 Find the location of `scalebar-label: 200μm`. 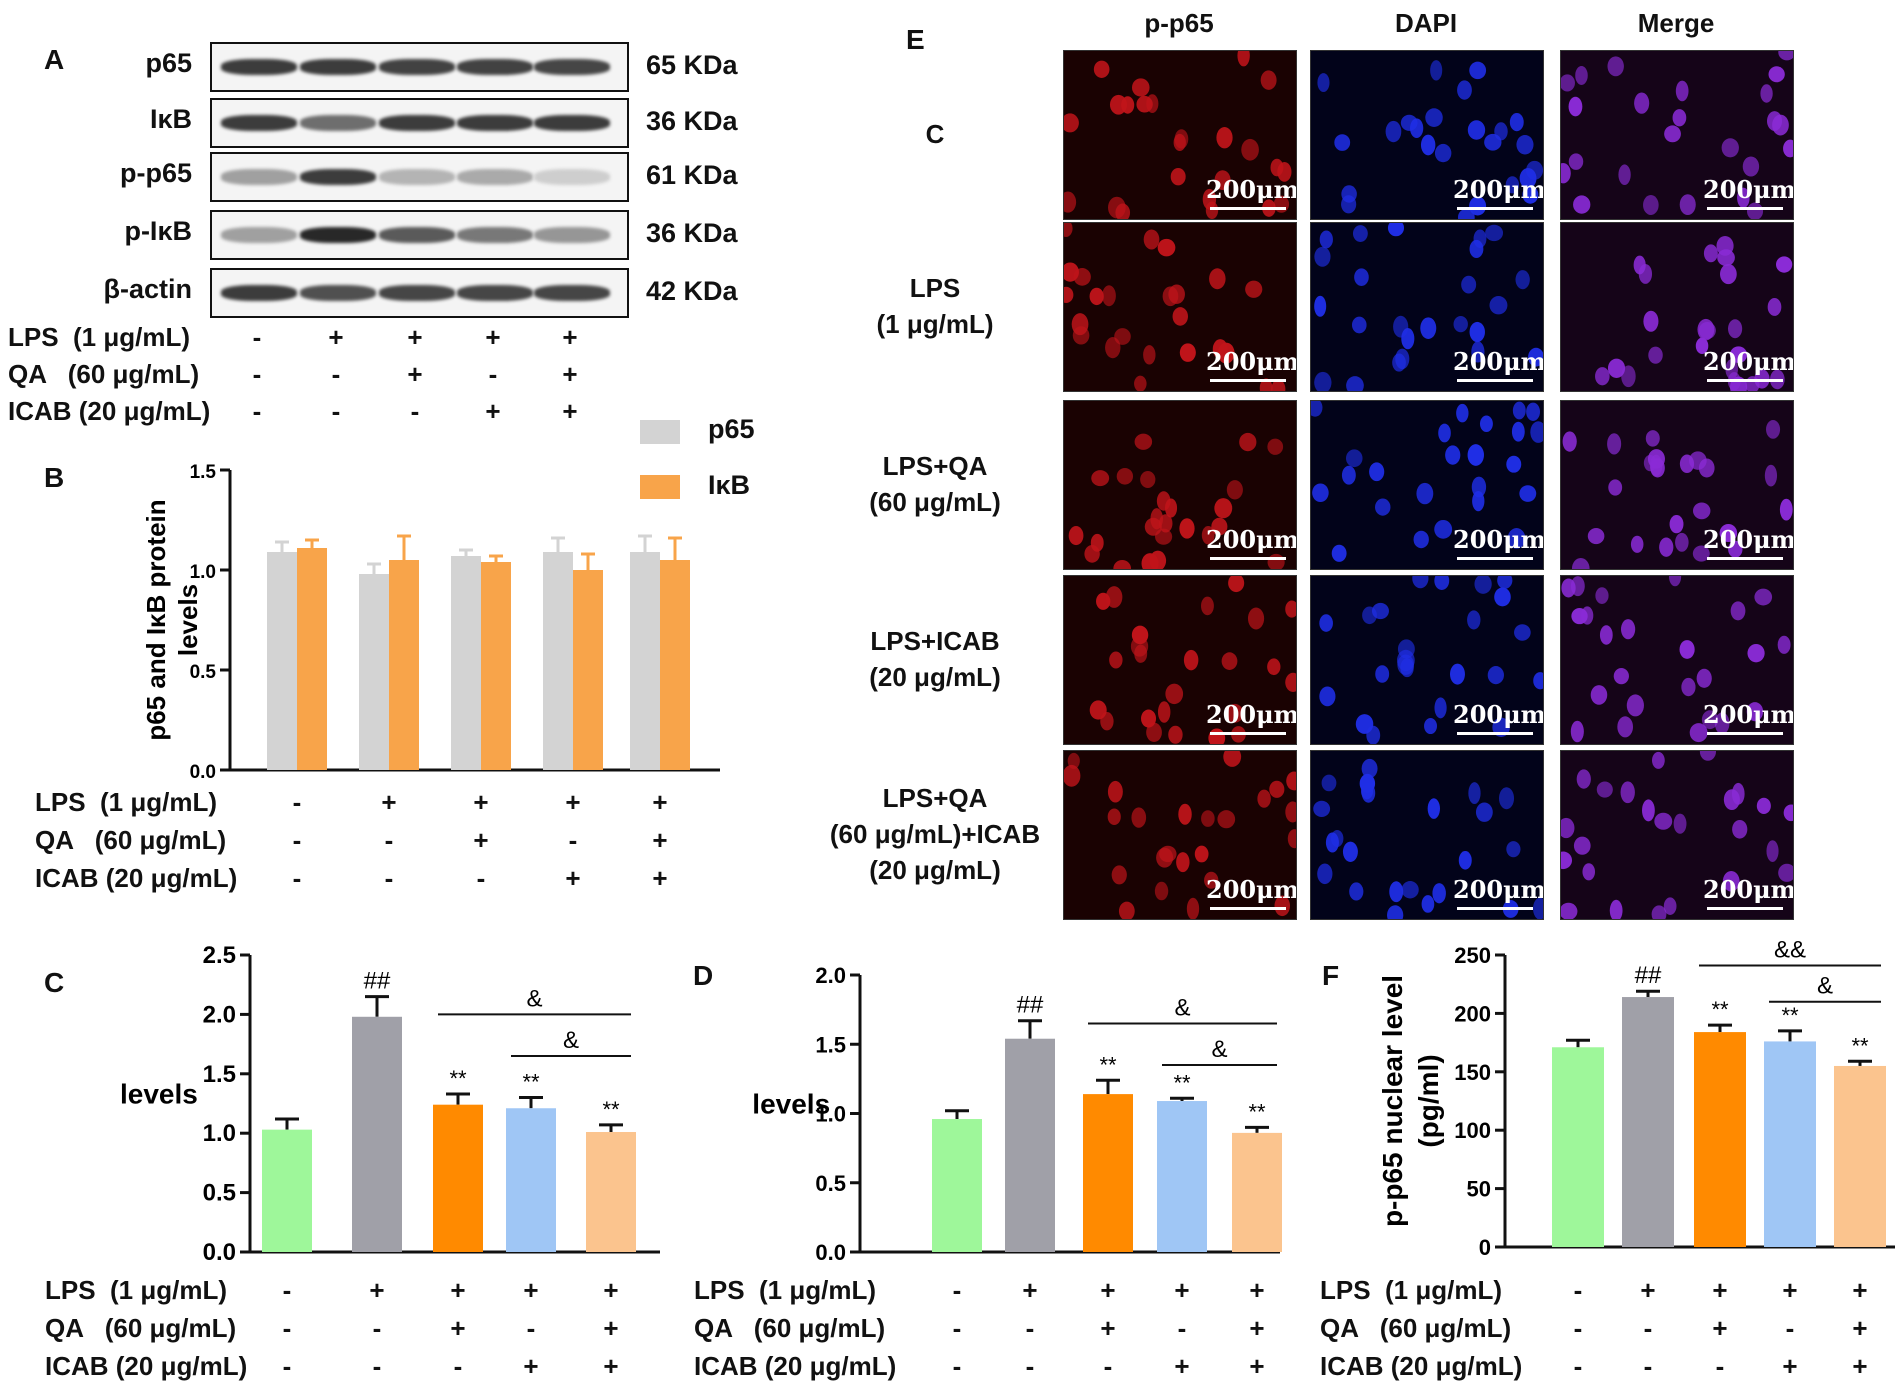

scalebar-label: 200μm is located at coordinates (1748, 539).